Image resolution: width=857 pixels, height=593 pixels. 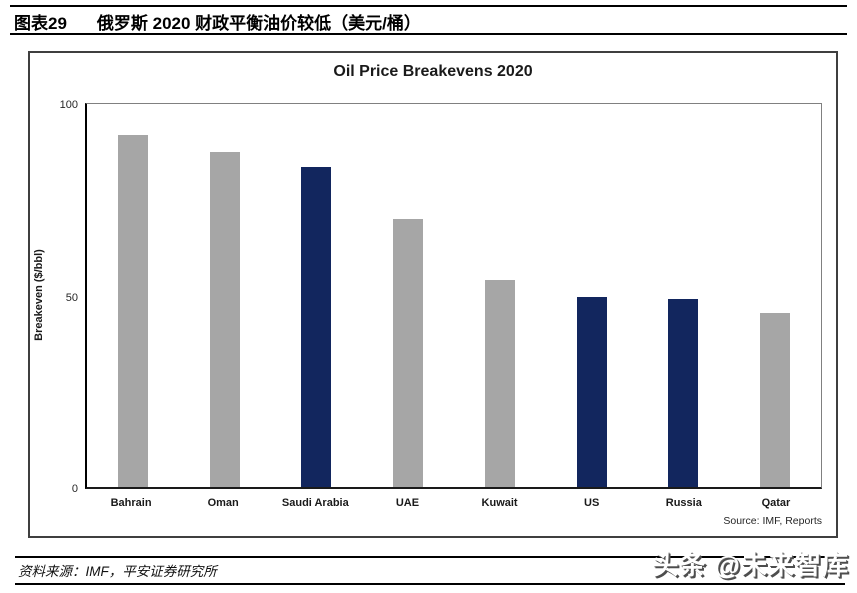 What do you see at coordinates (775, 295) in the screenshot?
I see `bar-slot-qatar` at bounding box center [775, 295].